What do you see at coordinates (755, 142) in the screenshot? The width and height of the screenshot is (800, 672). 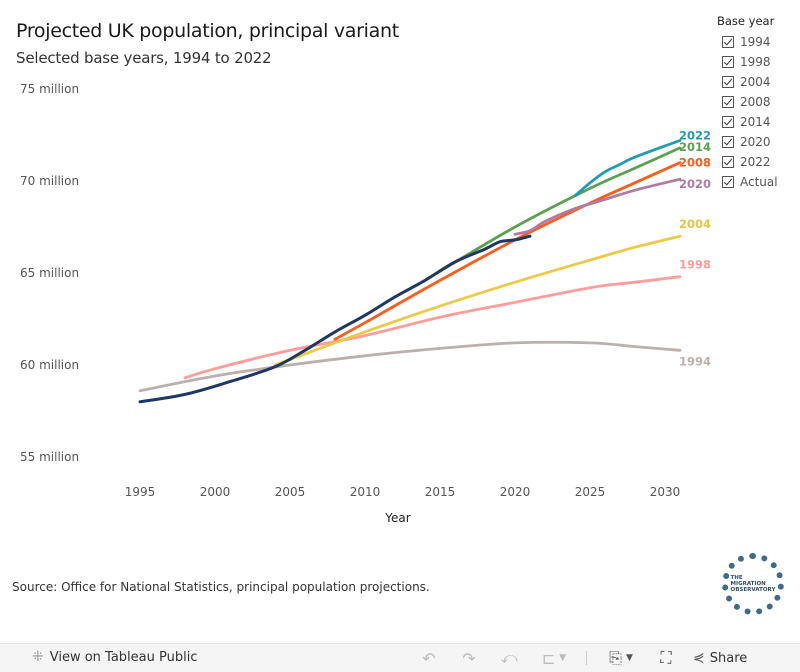 I see `legend-label: 2020` at bounding box center [755, 142].